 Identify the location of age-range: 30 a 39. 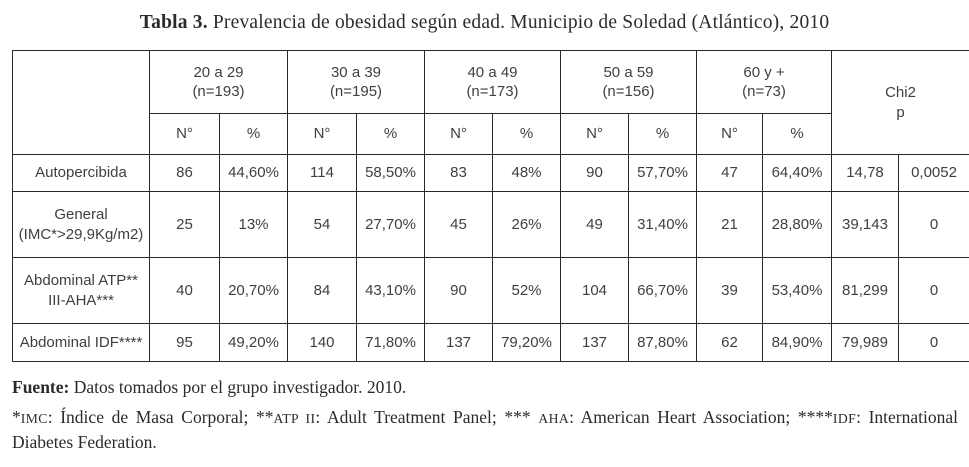
(356, 72).